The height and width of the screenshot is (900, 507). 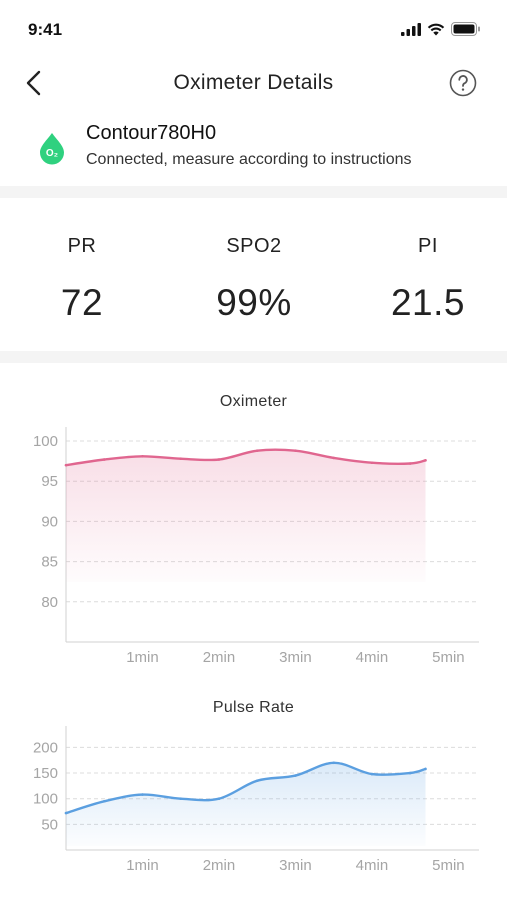 I want to click on status-icons, so click(x=441, y=29).